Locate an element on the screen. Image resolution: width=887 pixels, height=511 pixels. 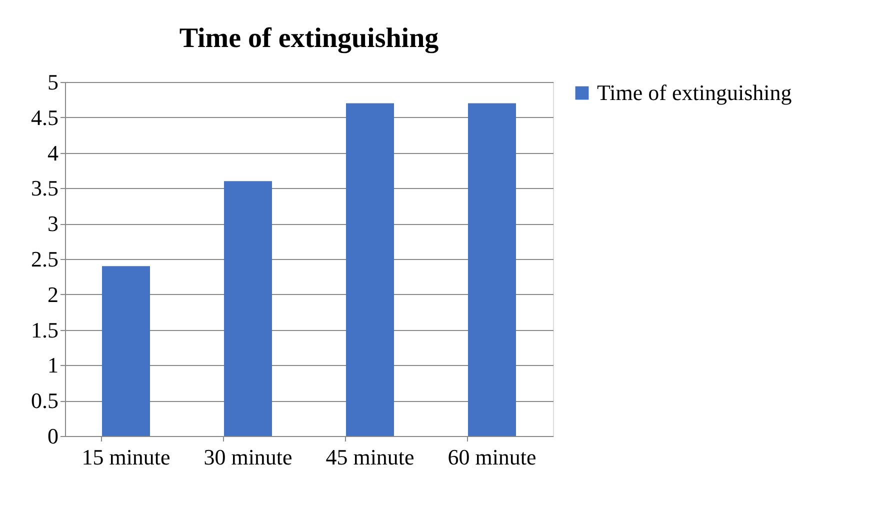
x-tick-label: 15 minute is located at coordinates (126, 457).